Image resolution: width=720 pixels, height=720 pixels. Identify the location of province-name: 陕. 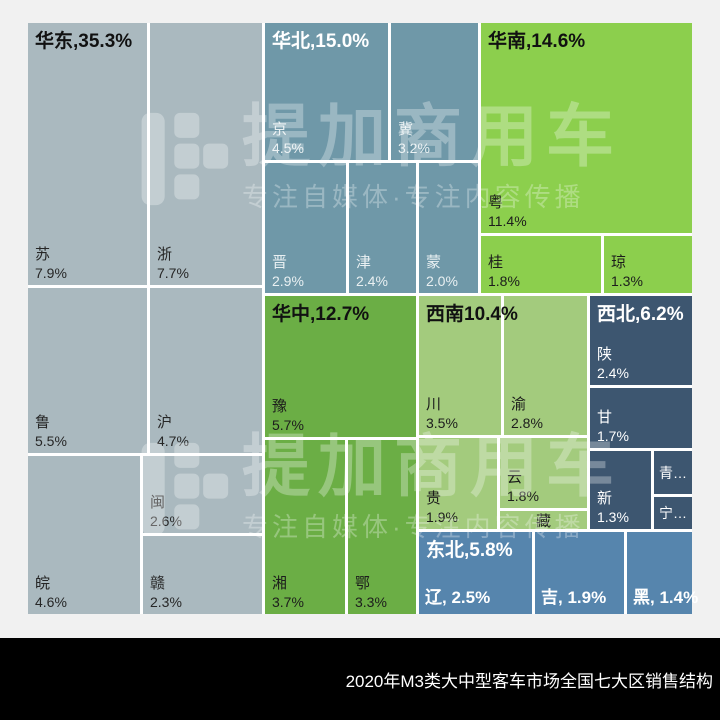
(605, 354).